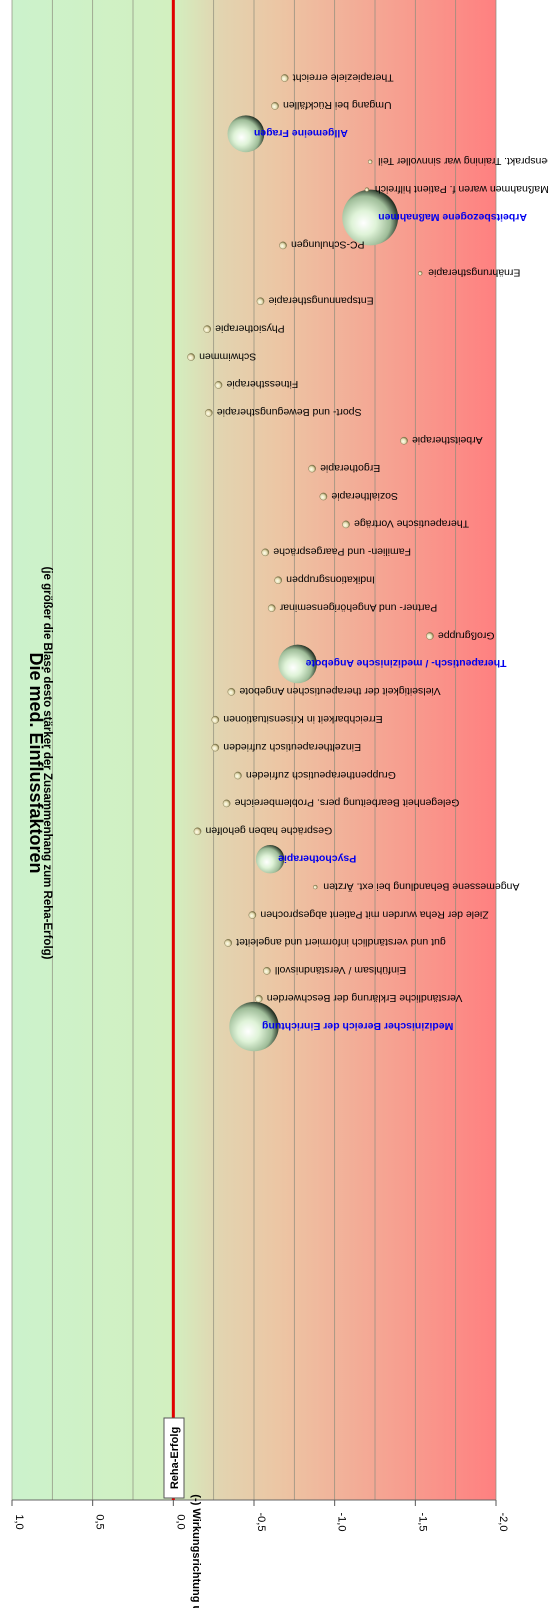 Image resolution: width=548 pixels, height=1608 pixels. I want to click on chart-title: Die med. Einflussfaktoren, so click(36, 762).